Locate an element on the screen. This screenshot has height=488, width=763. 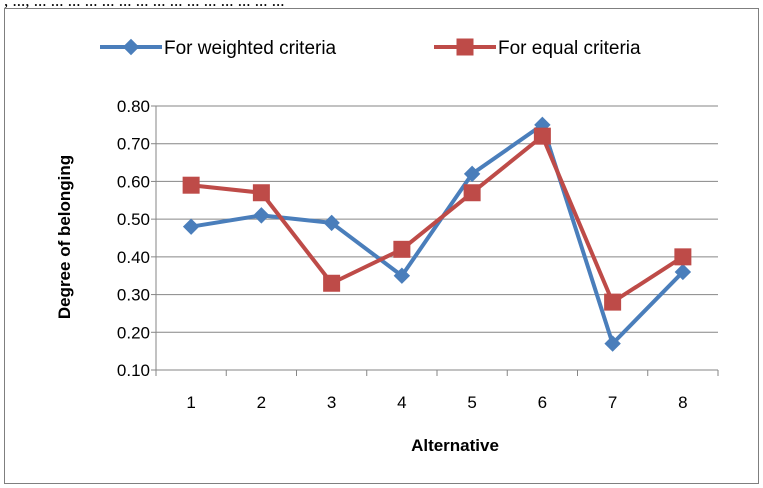
legend-label: For weighted criteria is located at coordinates (250, 48).